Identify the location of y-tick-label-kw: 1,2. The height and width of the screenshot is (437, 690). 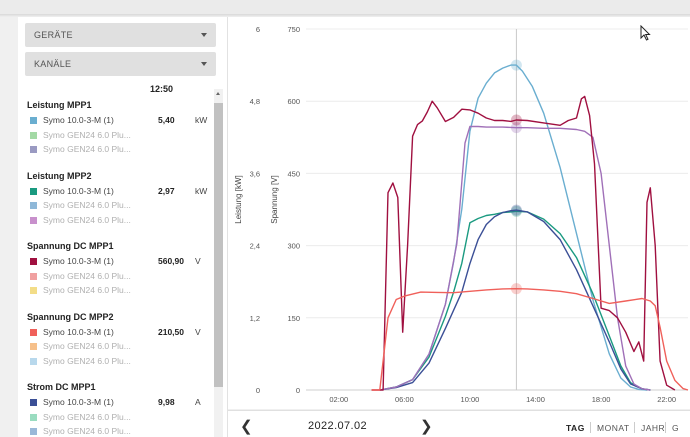
(255, 318).